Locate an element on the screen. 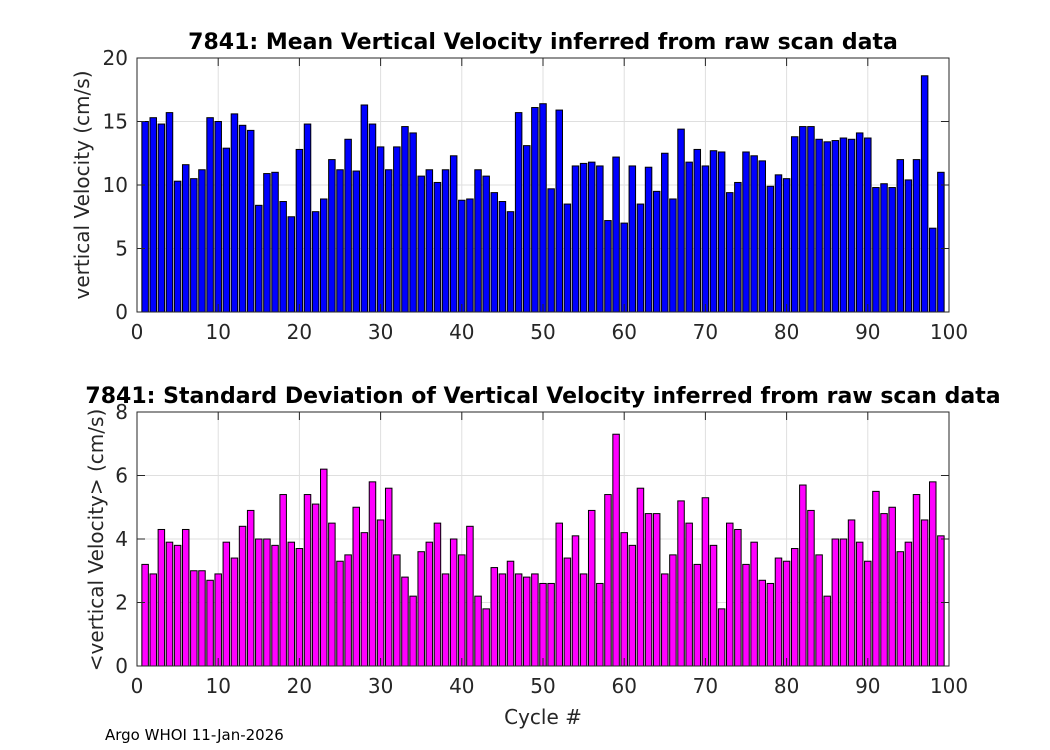 Image resolution: width=1050 pixels, height=750 pixels. y-tick-labels: 0 5 10 15 20 is located at coordinates (115, 185).